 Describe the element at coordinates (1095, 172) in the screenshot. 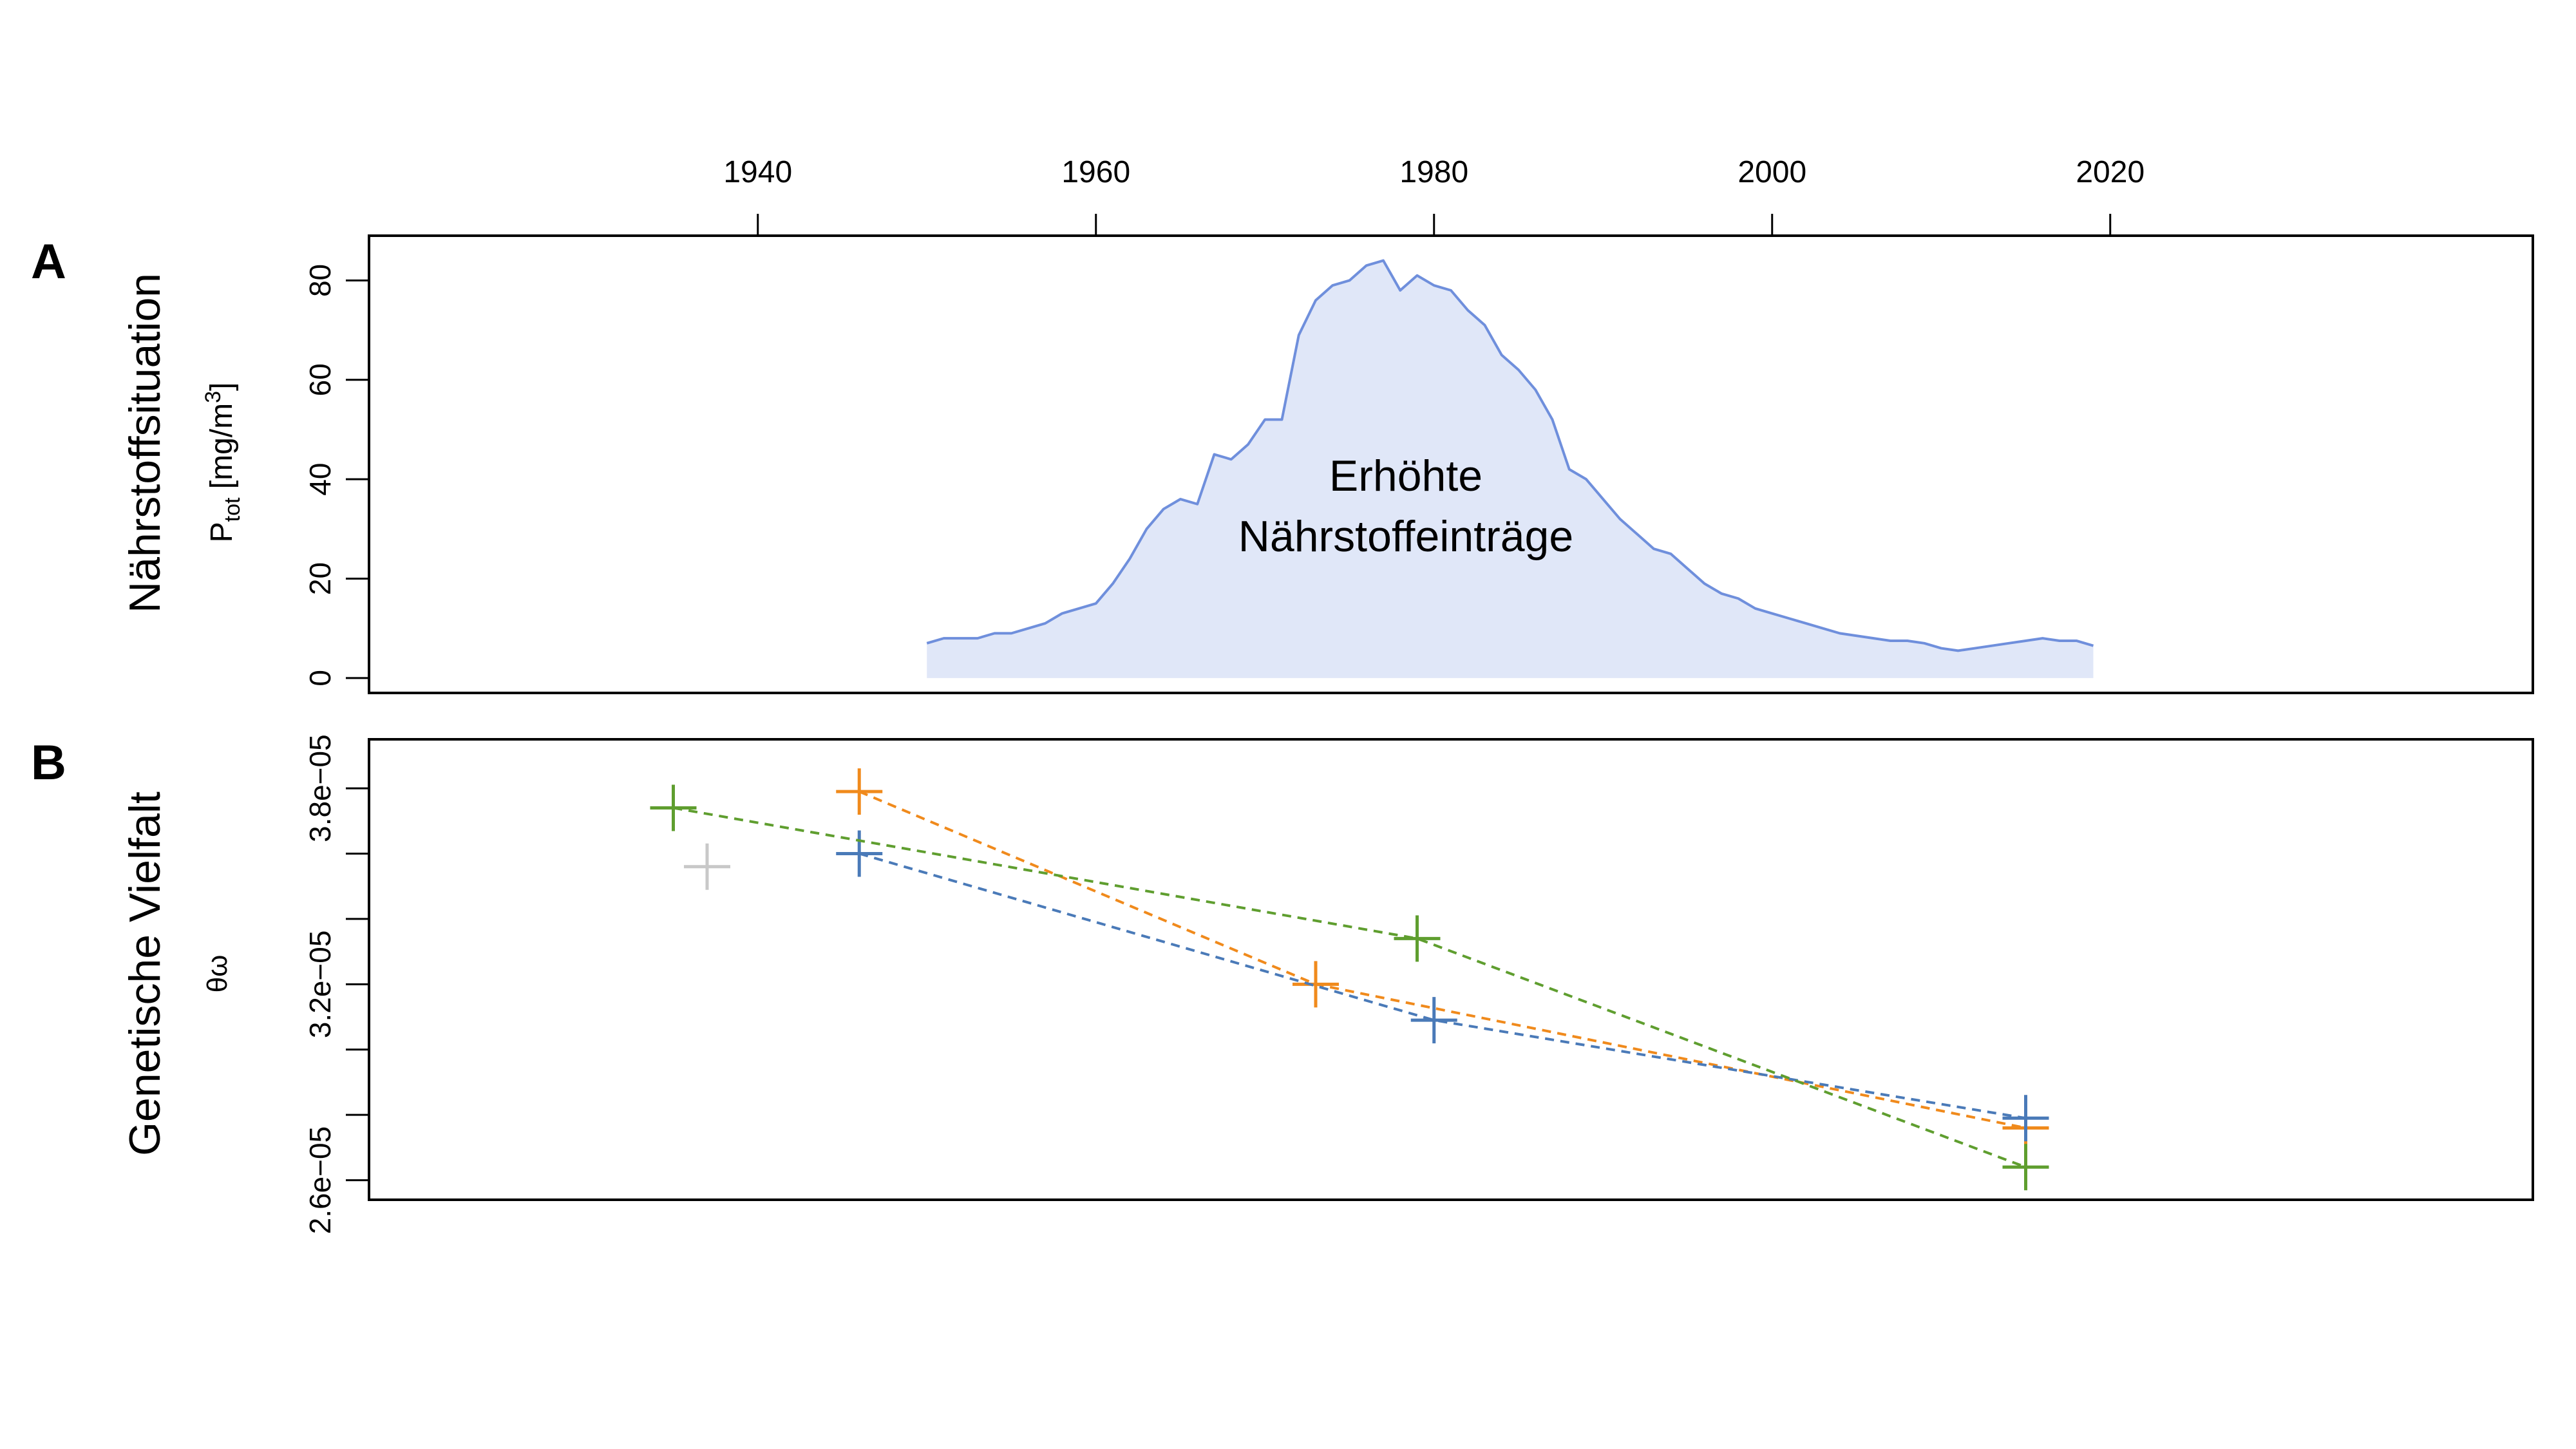

I see `top-axis-tick-label: 1960` at that location.